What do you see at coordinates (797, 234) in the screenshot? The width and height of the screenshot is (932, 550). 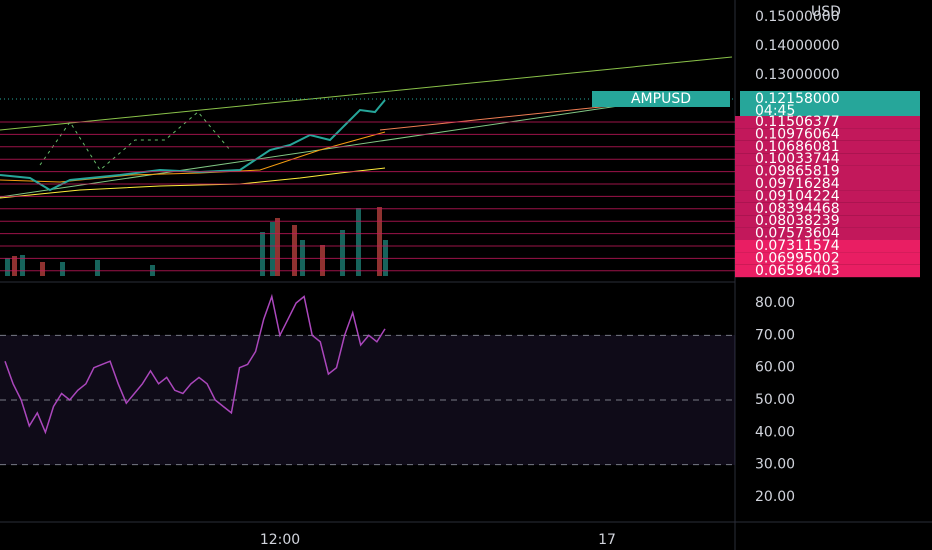 I see `level-label: 0.07573604` at bounding box center [797, 234].